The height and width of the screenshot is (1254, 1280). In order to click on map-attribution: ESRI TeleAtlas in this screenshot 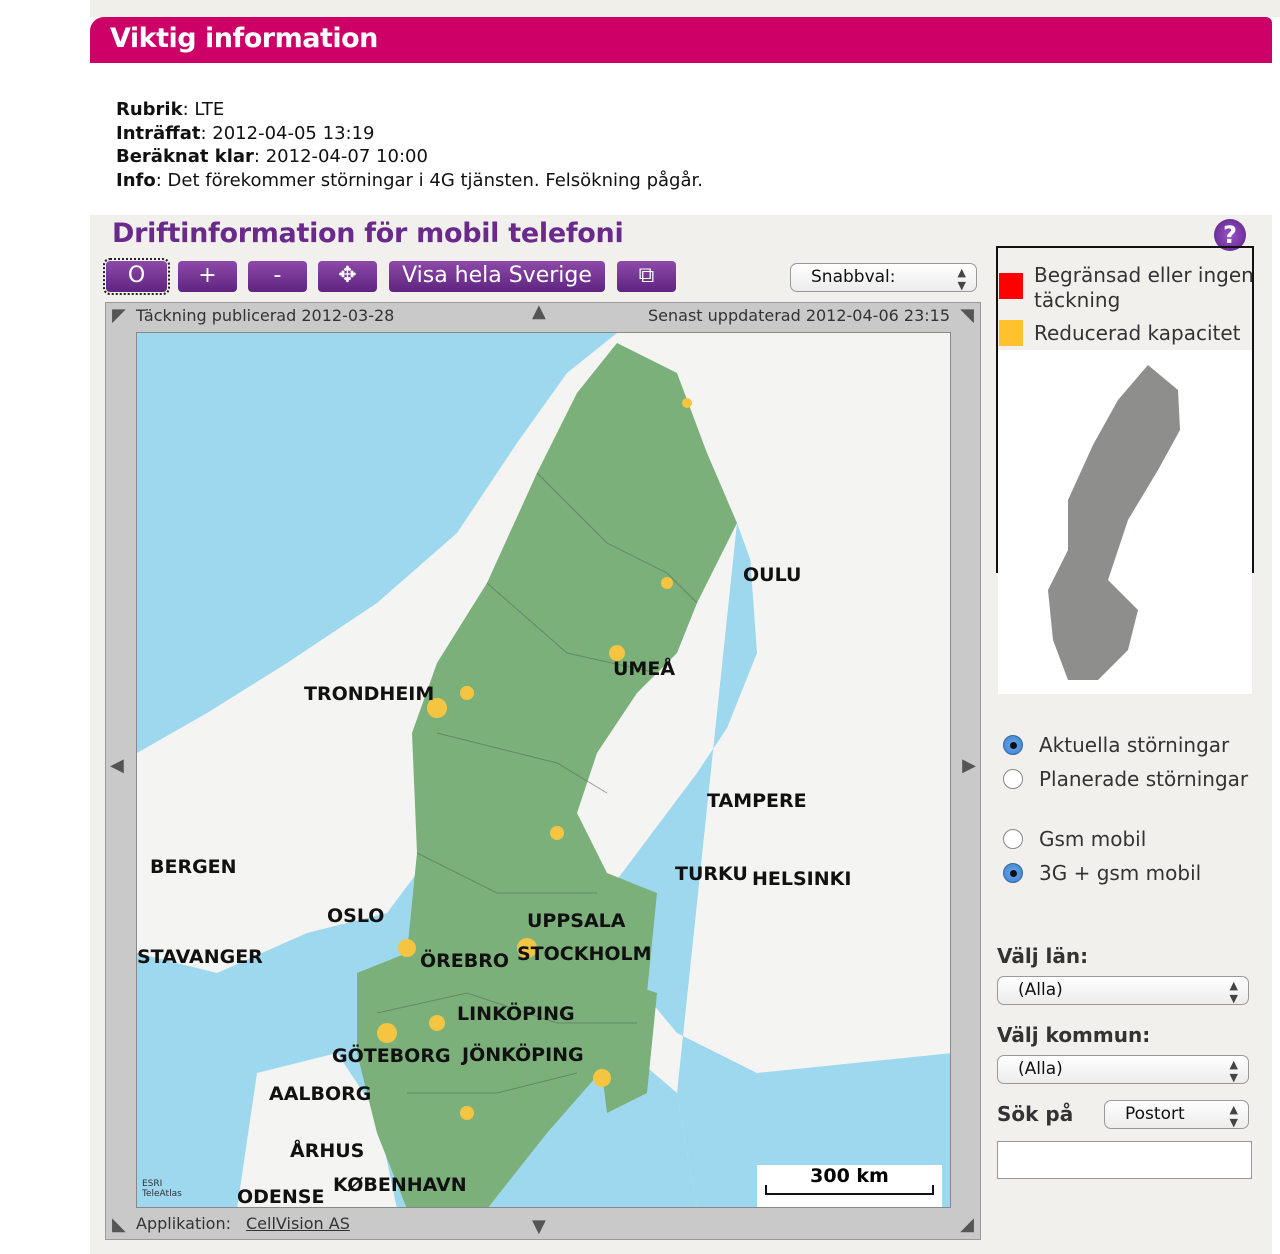, I will do `click(162, 1189)`.